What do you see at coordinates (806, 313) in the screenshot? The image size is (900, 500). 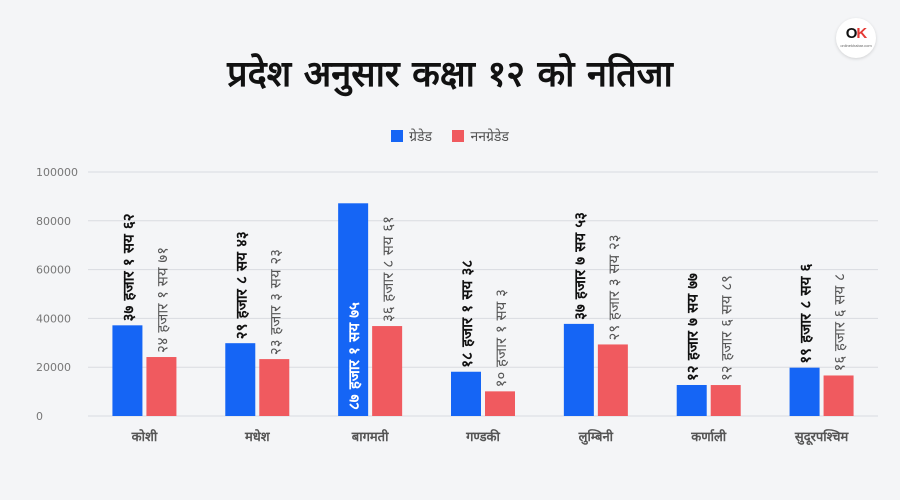 I see `data-label: १९ हजार ८ सय ६` at bounding box center [806, 313].